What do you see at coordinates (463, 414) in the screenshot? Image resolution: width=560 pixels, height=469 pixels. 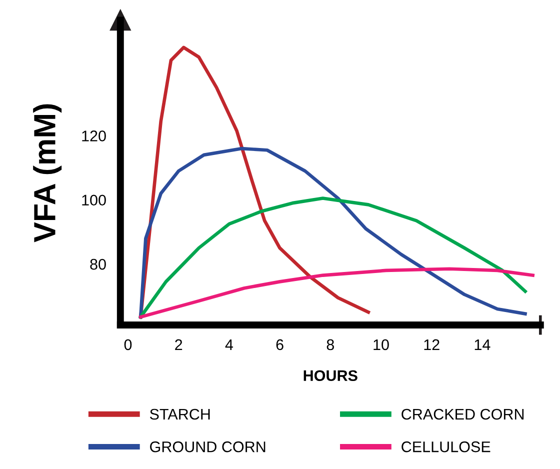 I see `legend-label: CRACKED CORN` at bounding box center [463, 414].